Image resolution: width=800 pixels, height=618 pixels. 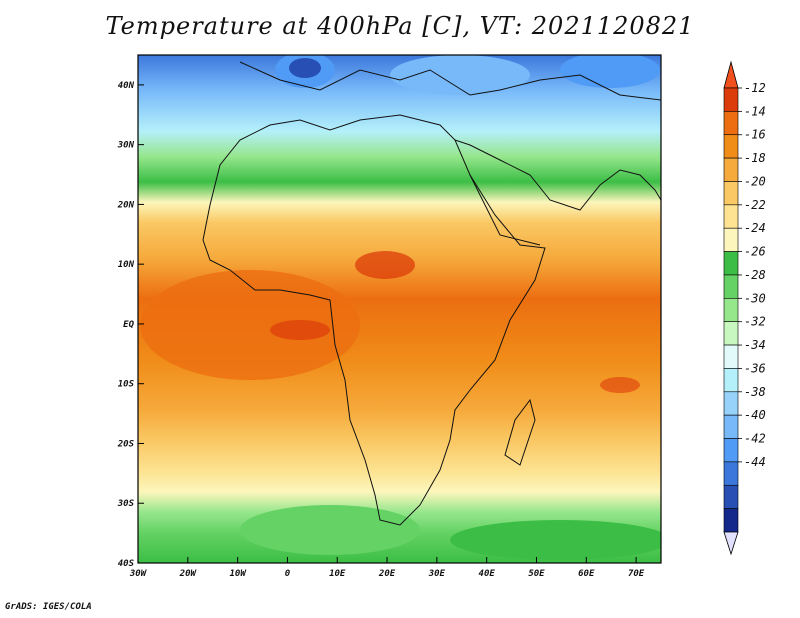 I want to click on colorbar-label: -14, so click(x=755, y=111).